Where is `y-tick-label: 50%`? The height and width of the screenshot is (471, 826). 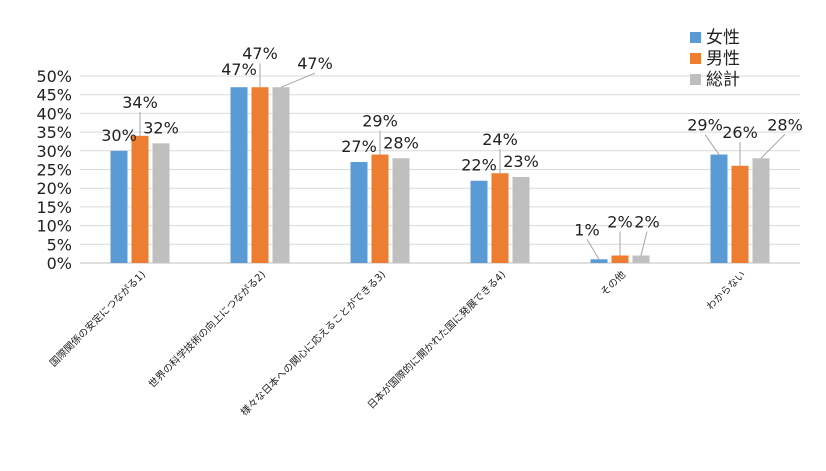
y-tick-label: 50% is located at coordinates (54, 76).